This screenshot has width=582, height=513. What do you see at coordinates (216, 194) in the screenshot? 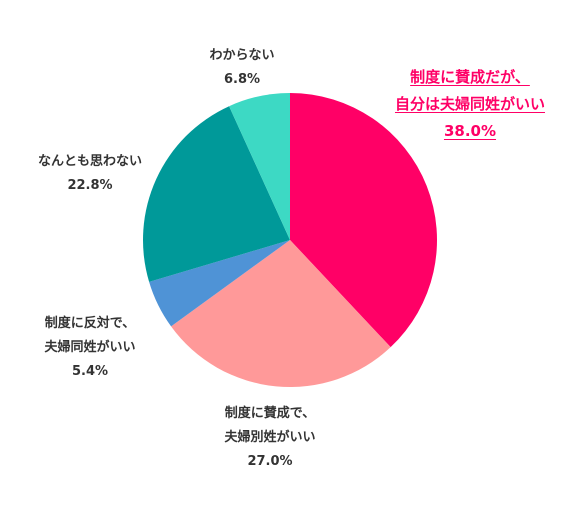
I see `pie-slice-no-opinion` at bounding box center [216, 194].